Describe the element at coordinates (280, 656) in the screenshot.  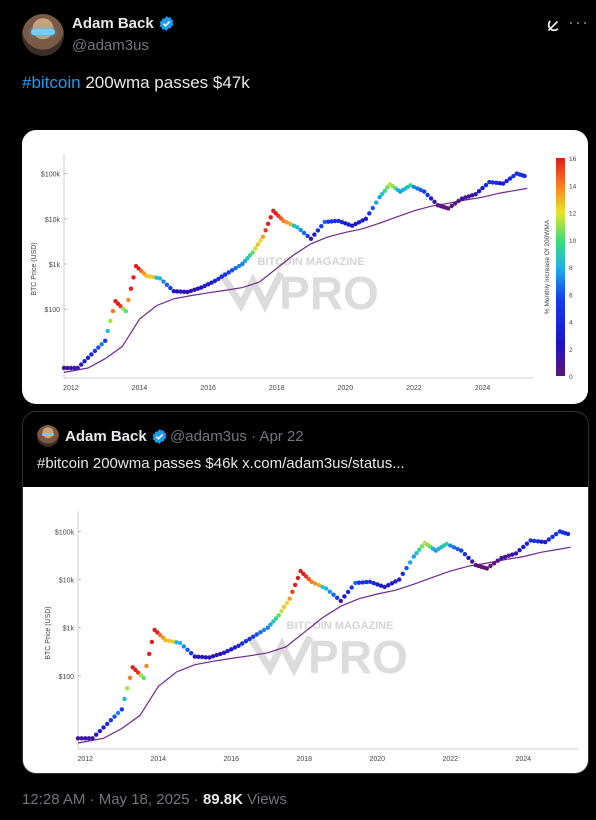
I see `watermark-mark` at that location.